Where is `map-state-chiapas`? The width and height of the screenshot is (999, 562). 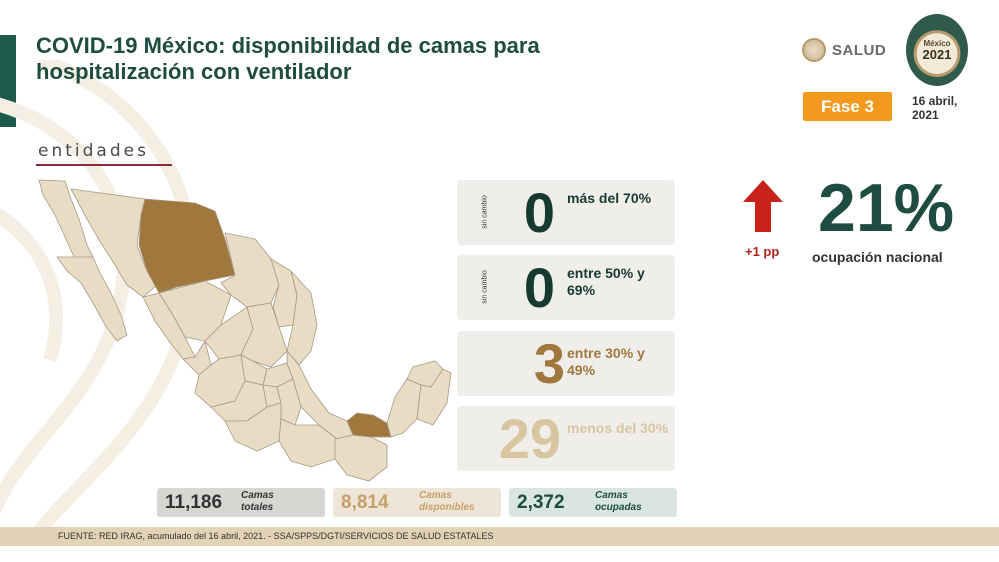
map-state-chiapas is located at coordinates (361, 458).